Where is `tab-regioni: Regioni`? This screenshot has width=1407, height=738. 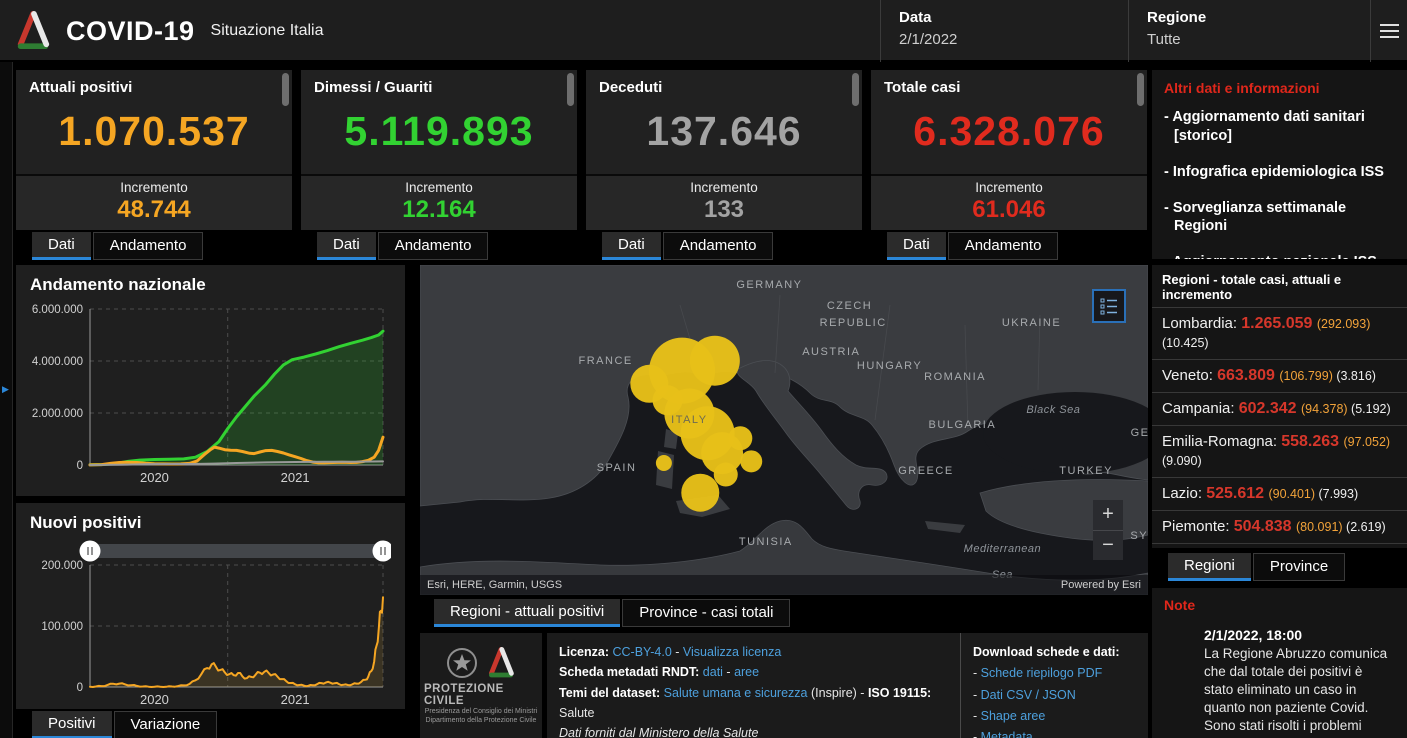
tab-regioni: Regioni is located at coordinates (1209, 567).